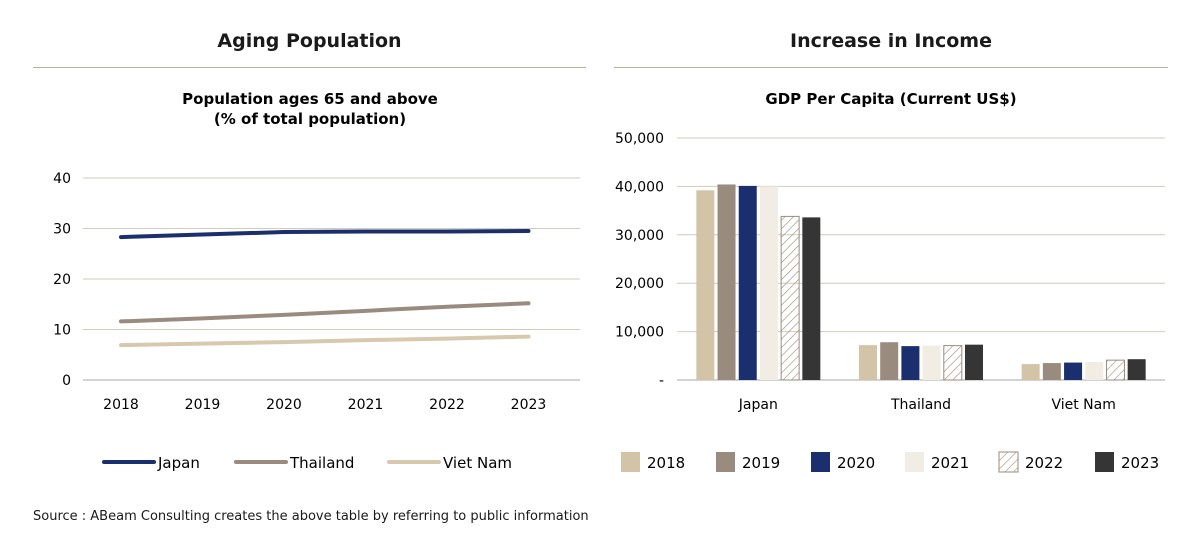 This screenshot has height=560, width=1200. Describe the element at coordinates (178, 463) in the screenshot. I see `legend-label: Japan` at that location.